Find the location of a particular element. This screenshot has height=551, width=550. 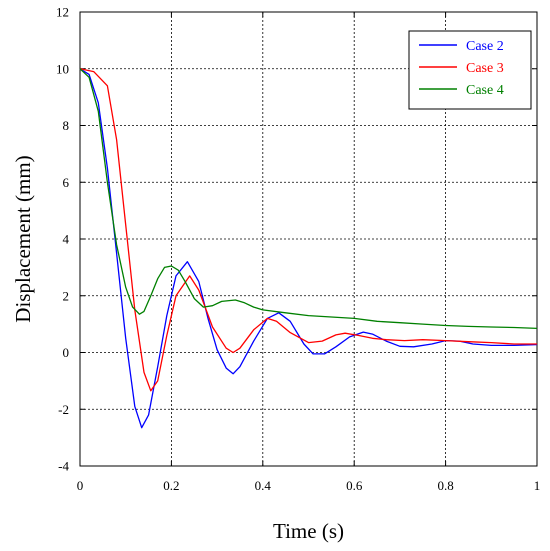

x-tick-label: 0.6 is located at coordinates (354, 485).